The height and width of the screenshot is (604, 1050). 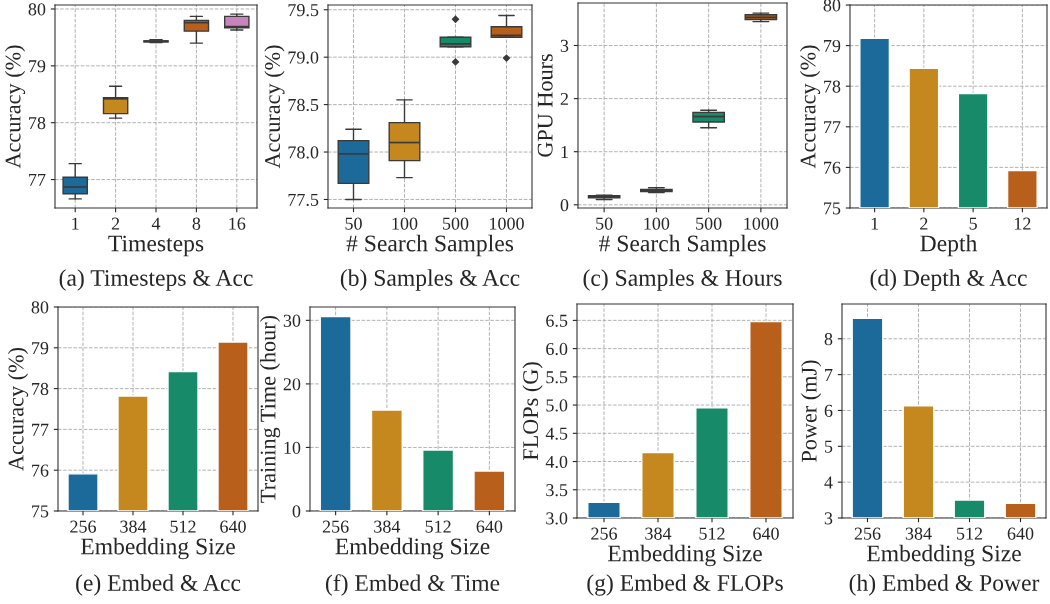 What do you see at coordinates (303, 10) in the screenshot?
I see `y-tick-label: 79.5` at bounding box center [303, 10].